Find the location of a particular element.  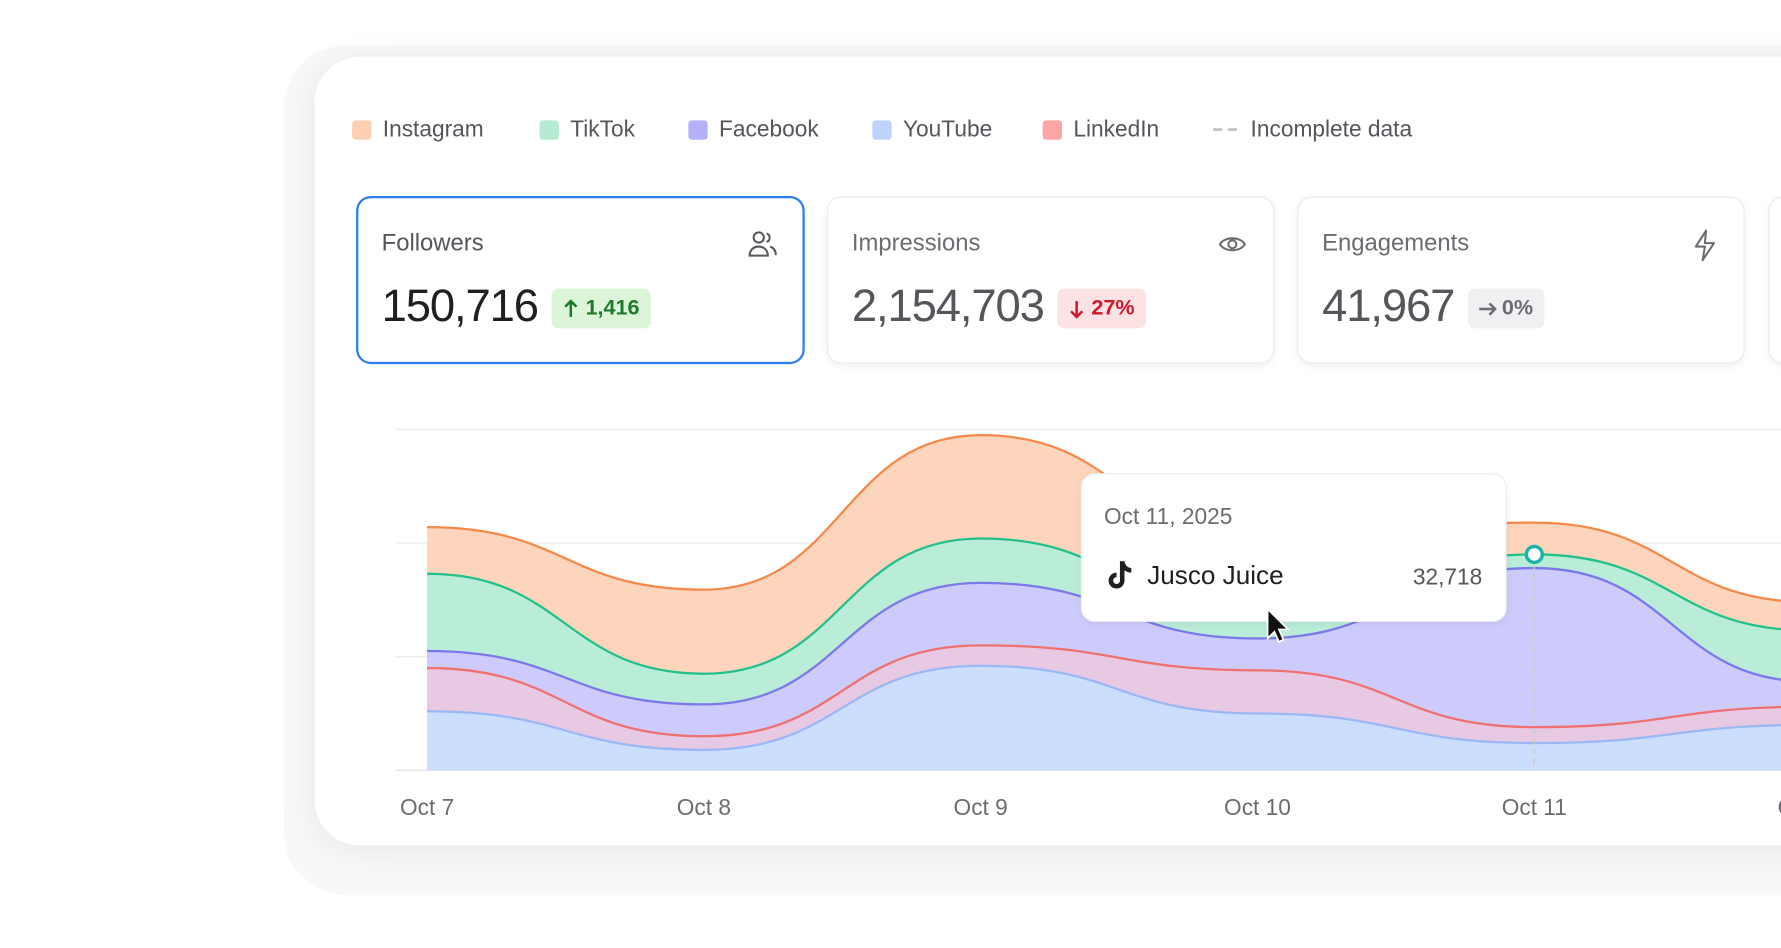

bolt-icon is located at coordinates (1705, 245).